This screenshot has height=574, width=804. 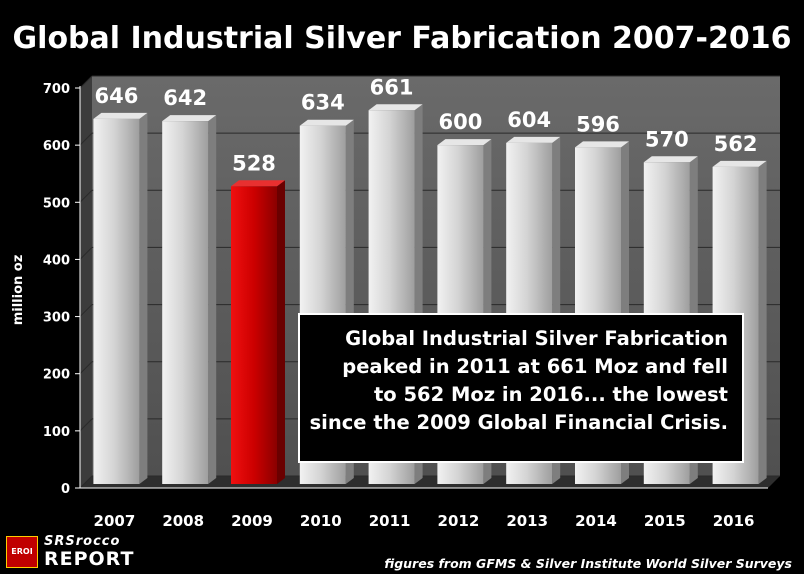 I want to click on bar-2007, so click(x=116, y=301).